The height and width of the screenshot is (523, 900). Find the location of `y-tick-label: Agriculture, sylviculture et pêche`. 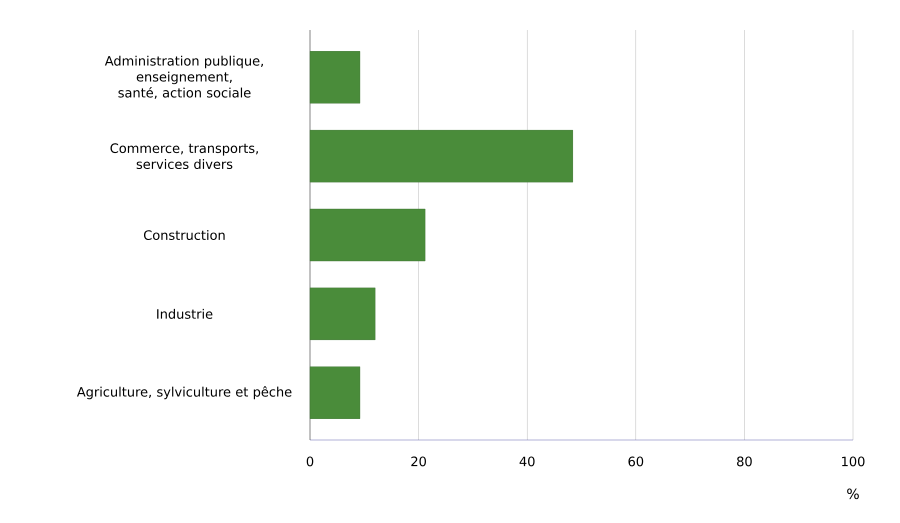

y-tick-label: Agriculture, sylviculture et pêche is located at coordinates (184, 393).